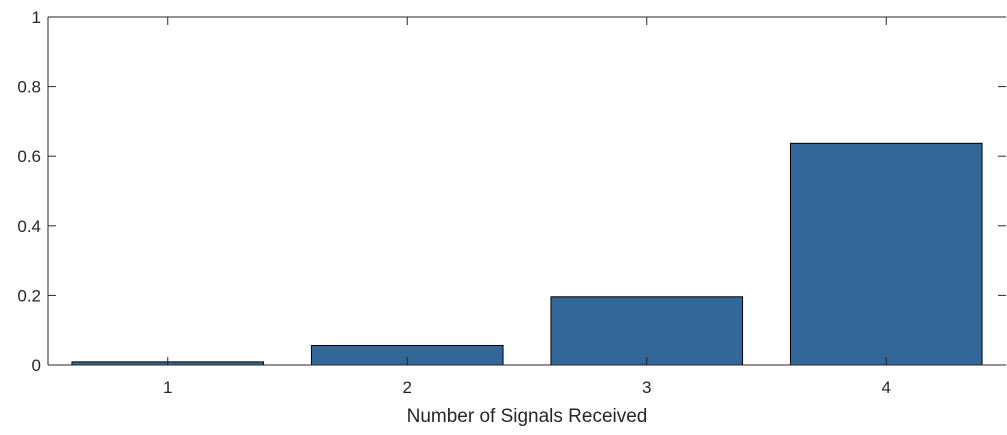 Image resolution: width=1007 pixels, height=435 pixels. Describe the element at coordinates (527, 416) in the screenshot. I see `x-axis-label: Number of Signals Received` at that location.